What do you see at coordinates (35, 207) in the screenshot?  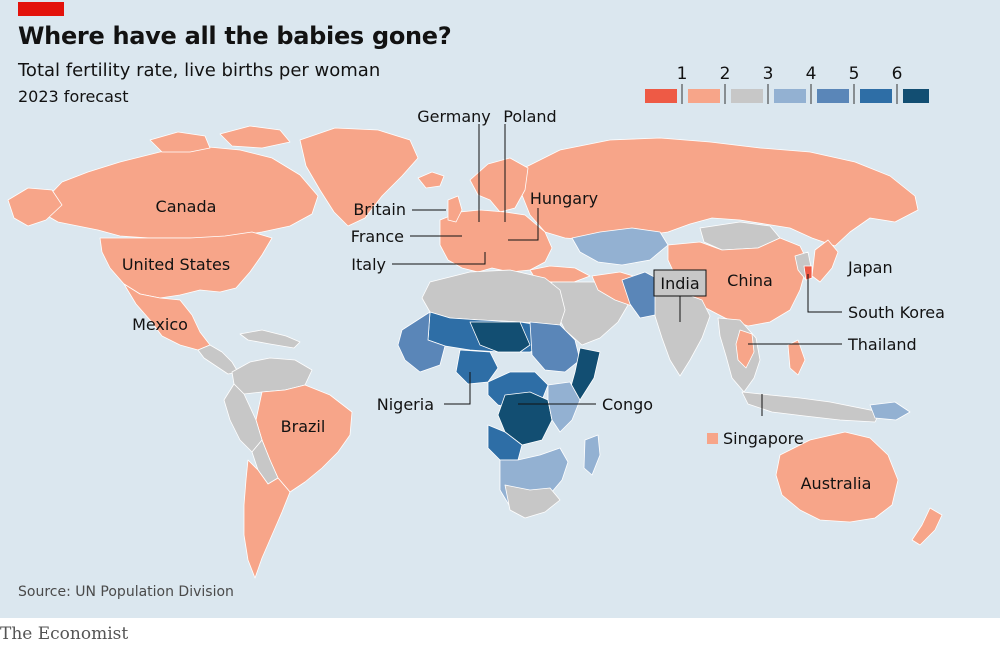 I see `alaska-shape` at bounding box center [35, 207].